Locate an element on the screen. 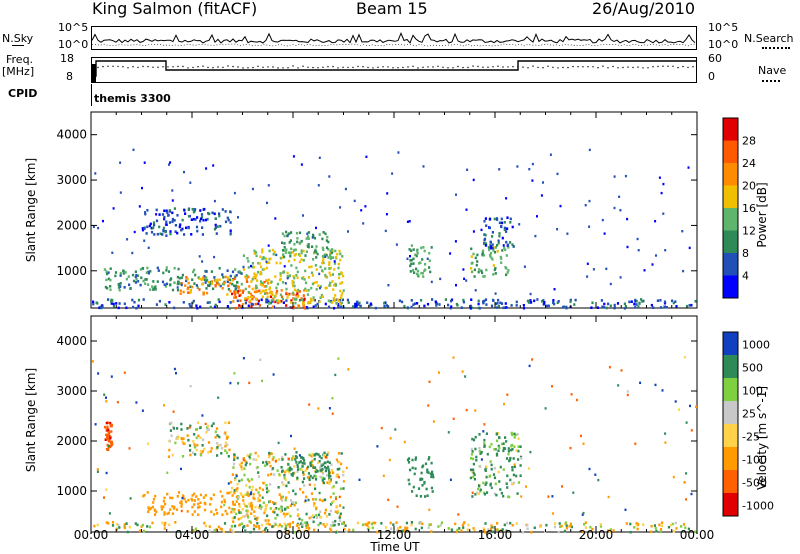  velocity-colorbar-label: Velocity [m s^-1] is located at coordinates (762, 438).